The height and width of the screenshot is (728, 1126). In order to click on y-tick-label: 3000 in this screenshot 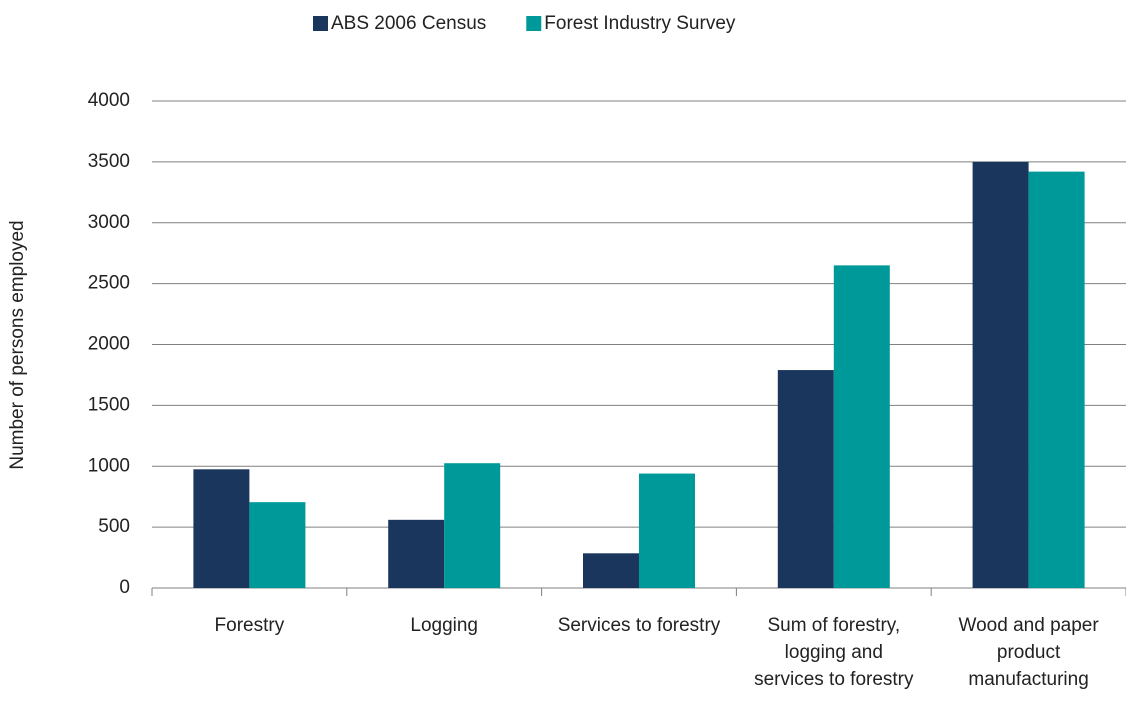, I will do `click(109, 222)`.